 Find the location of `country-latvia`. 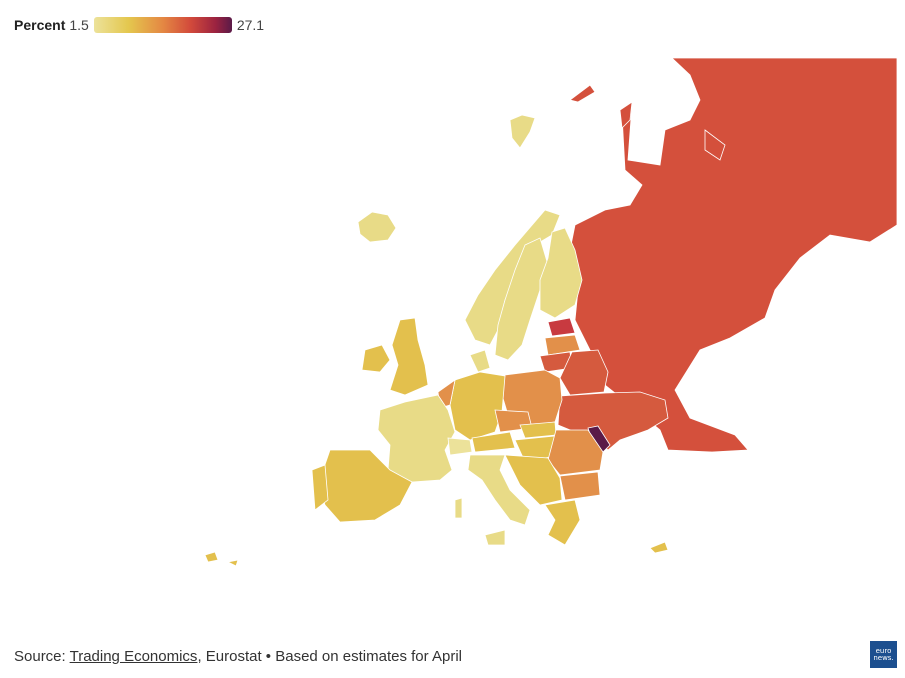

country-latvia is located at coordinates (562, 345).